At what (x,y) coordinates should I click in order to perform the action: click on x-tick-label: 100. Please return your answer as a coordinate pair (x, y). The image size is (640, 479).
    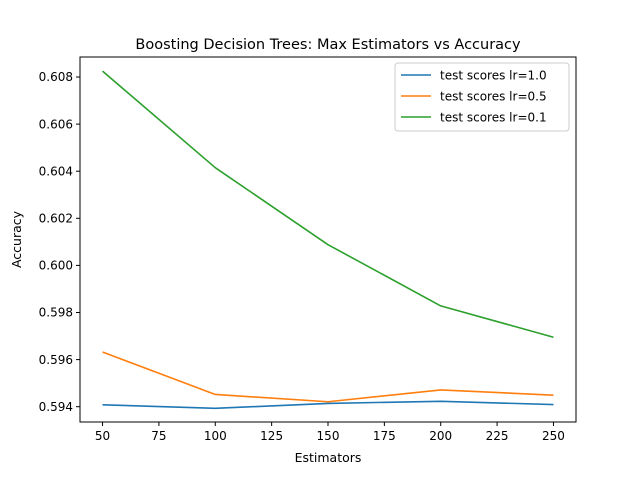
    Looking at the image, I should click on (215, 436).